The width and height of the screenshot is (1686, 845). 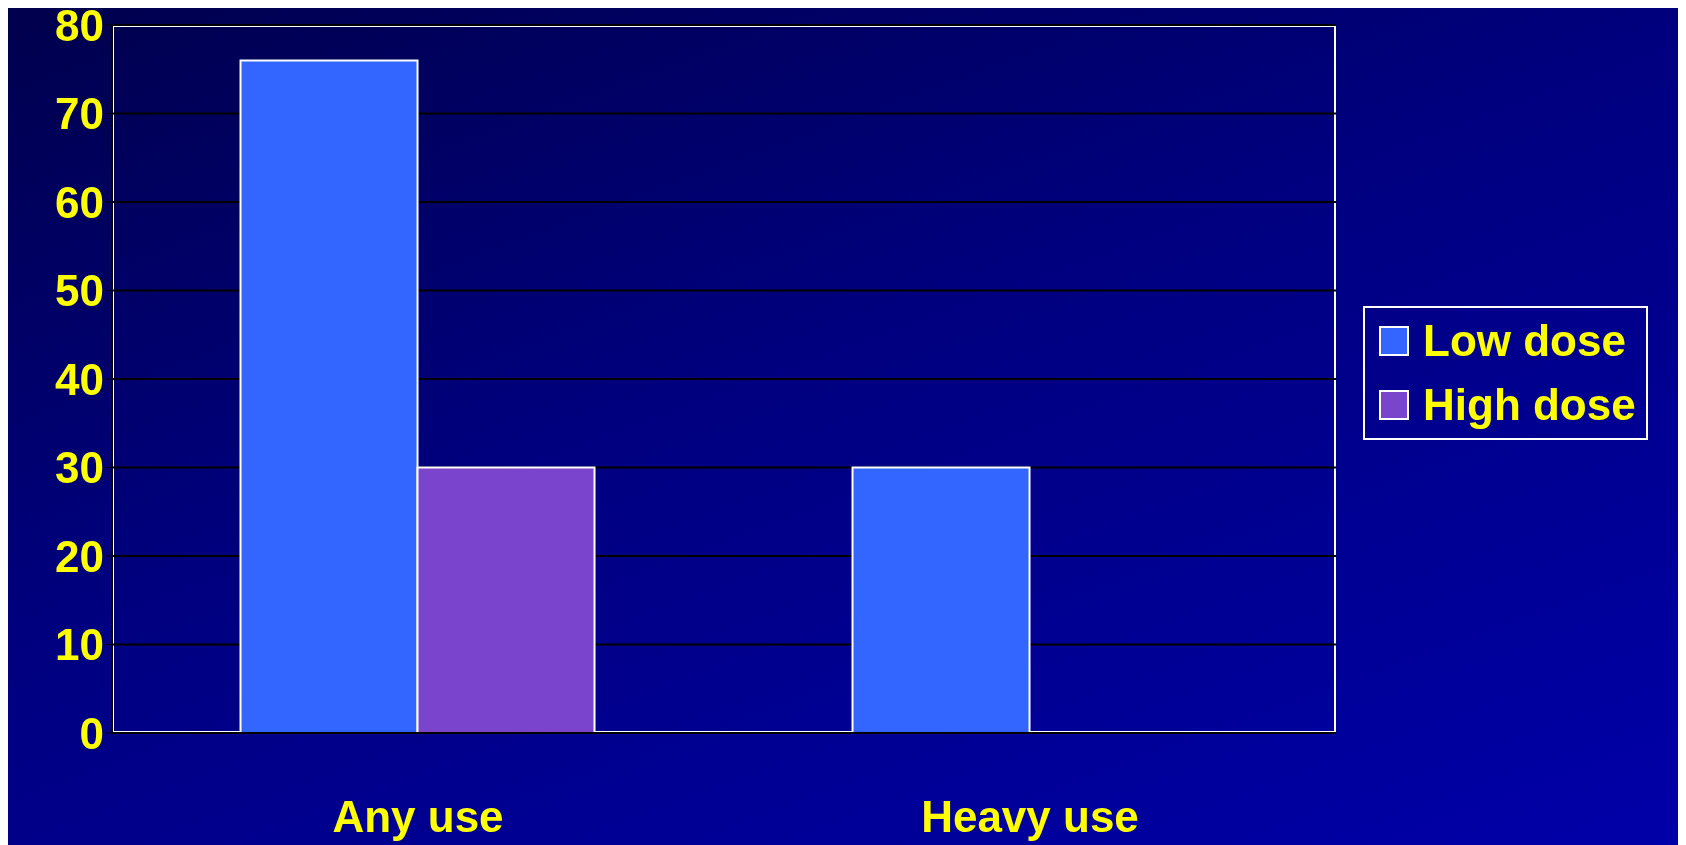 I want to click on y-tick-label: 0, so click(x=91, y=733).